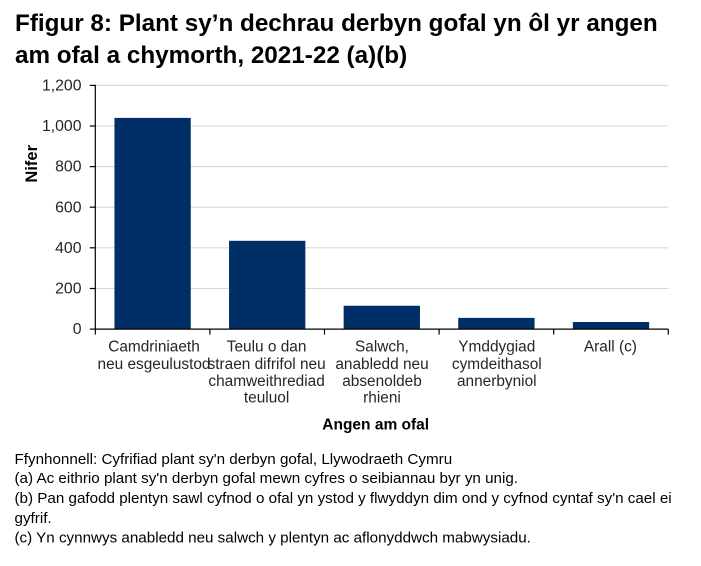  Describe the element at coordinates (211, 55) in the screenshot. I see `svg-text:am ofal a chymorth, 2021-22 (a: am ofal a chymorth, 2021-22 (a)(b)` at that location.